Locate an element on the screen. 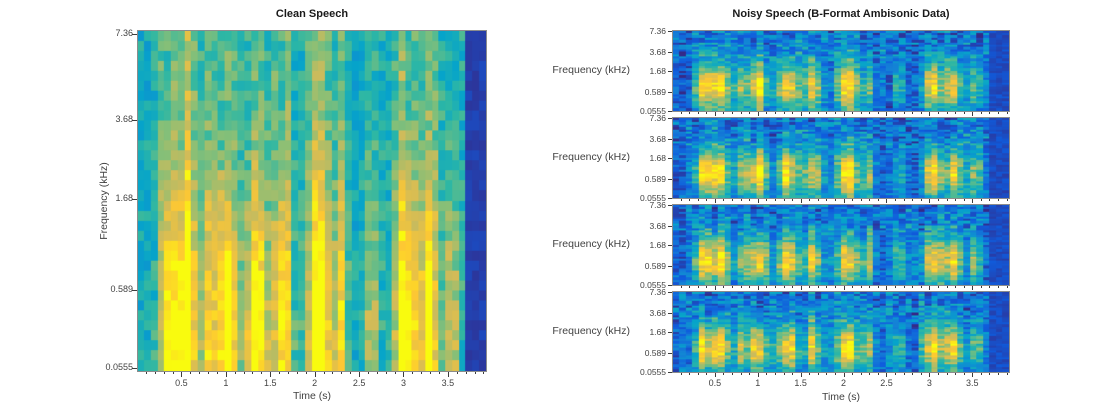 Image resolution: width=1120 pixels, height=420 pixels. x-tick-label: 3.5 is located at coordinates (972, 383).